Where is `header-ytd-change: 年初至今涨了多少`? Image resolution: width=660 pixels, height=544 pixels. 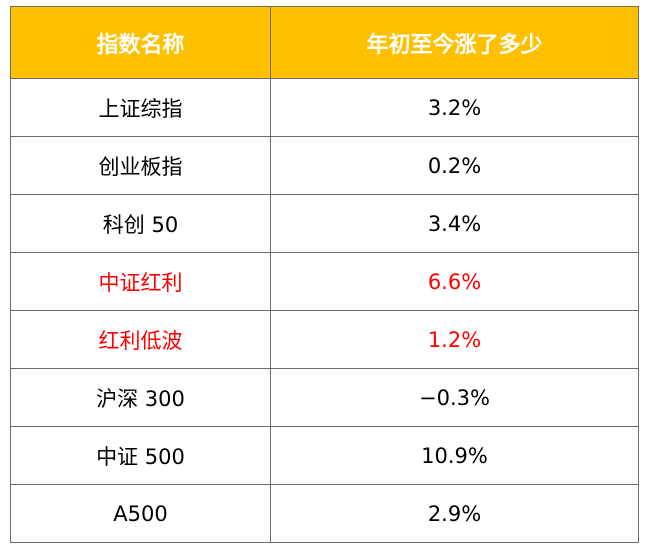 header-ytd-change: 年初至今涨了多少 is located at coordinates (454, 42).